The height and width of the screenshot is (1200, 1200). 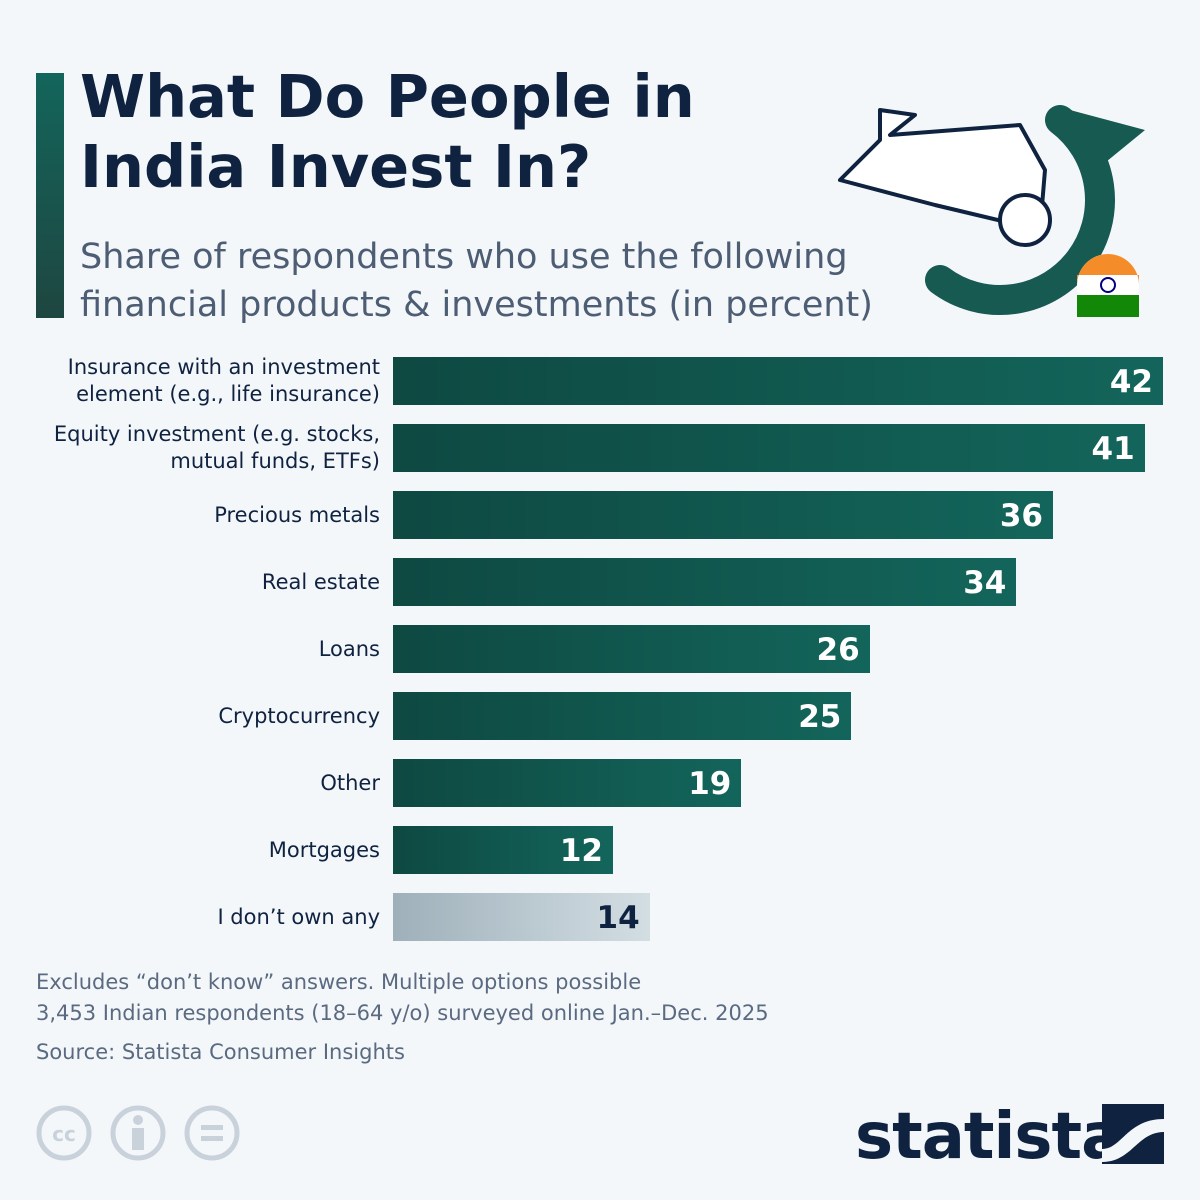 What do you see at coordinates (324, 849) in the screenshot?
I see `category-label: Mortgages` at bounding box center [324, 849].